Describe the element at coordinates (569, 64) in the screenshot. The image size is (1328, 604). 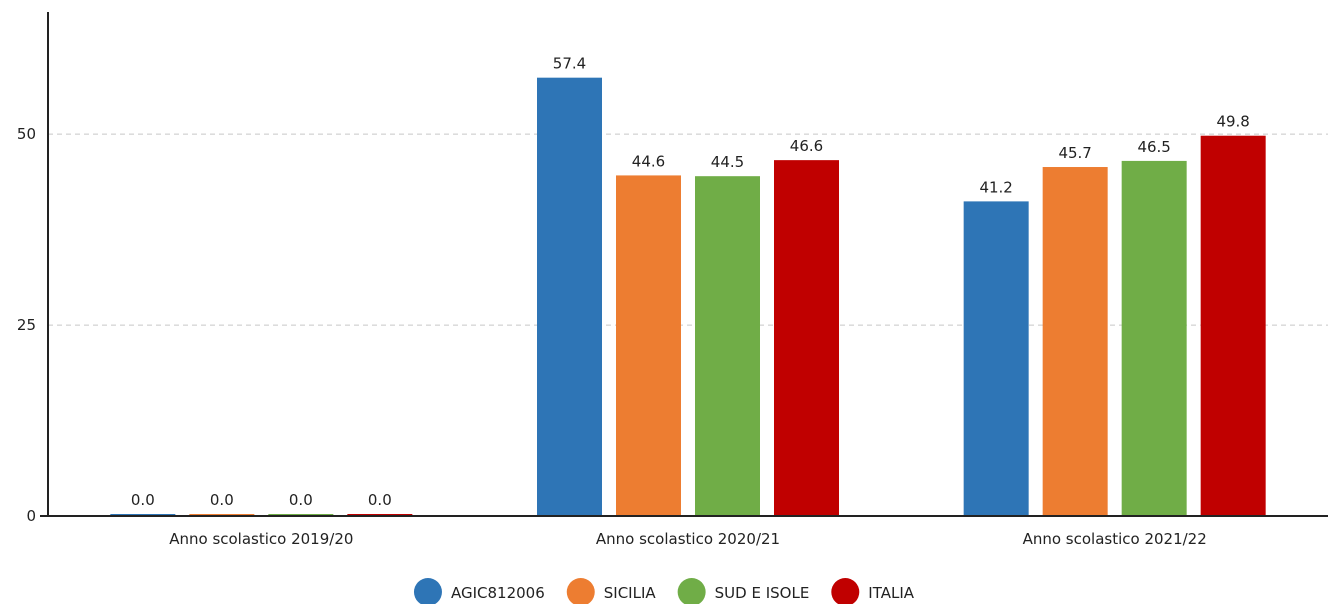
I see `data-label: 57.4` at that location.